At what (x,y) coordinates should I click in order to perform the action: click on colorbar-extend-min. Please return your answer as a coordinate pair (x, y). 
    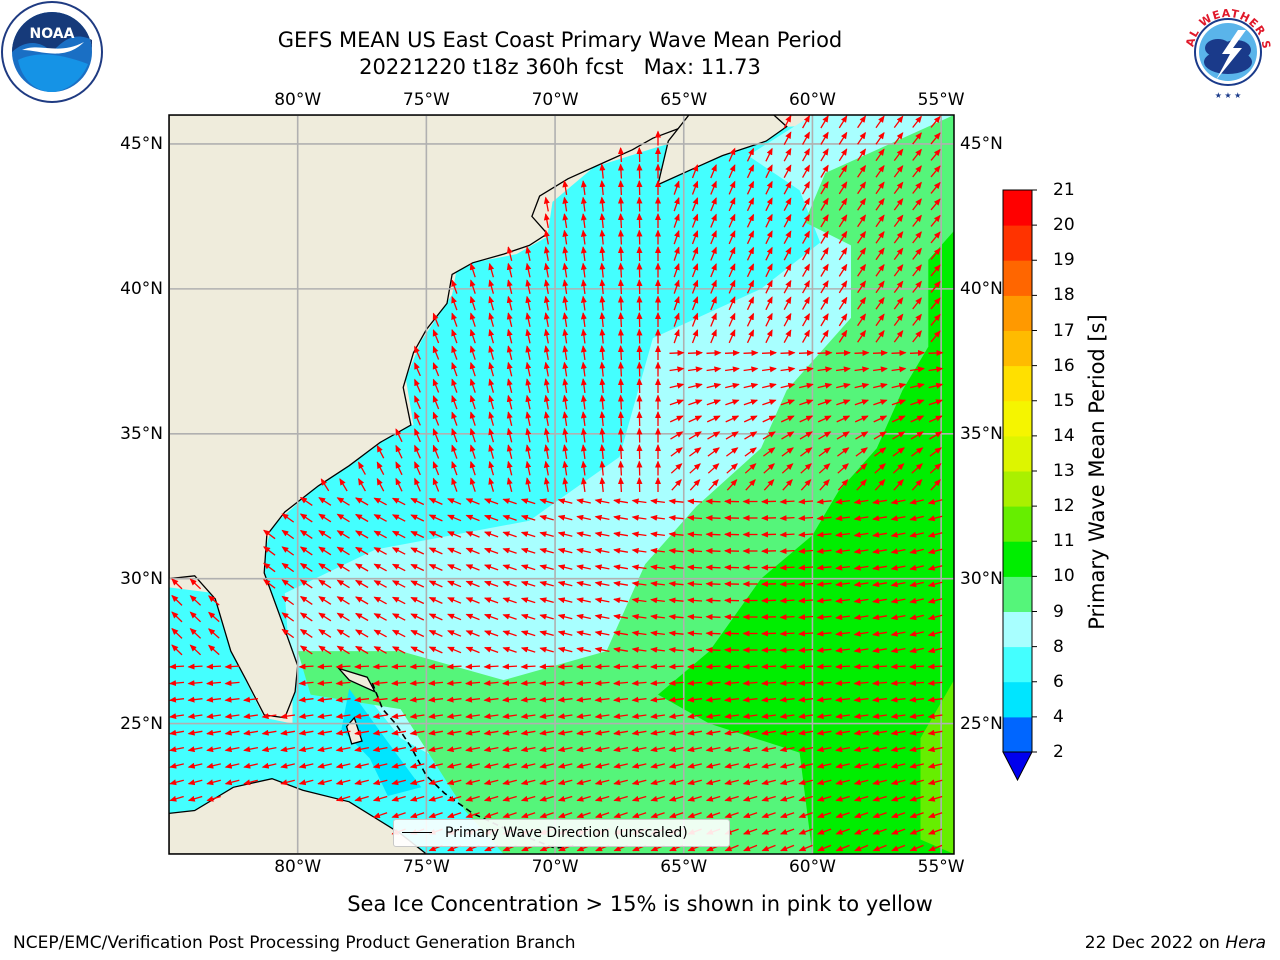
    Looking at the image, I should click on (1017, 766).